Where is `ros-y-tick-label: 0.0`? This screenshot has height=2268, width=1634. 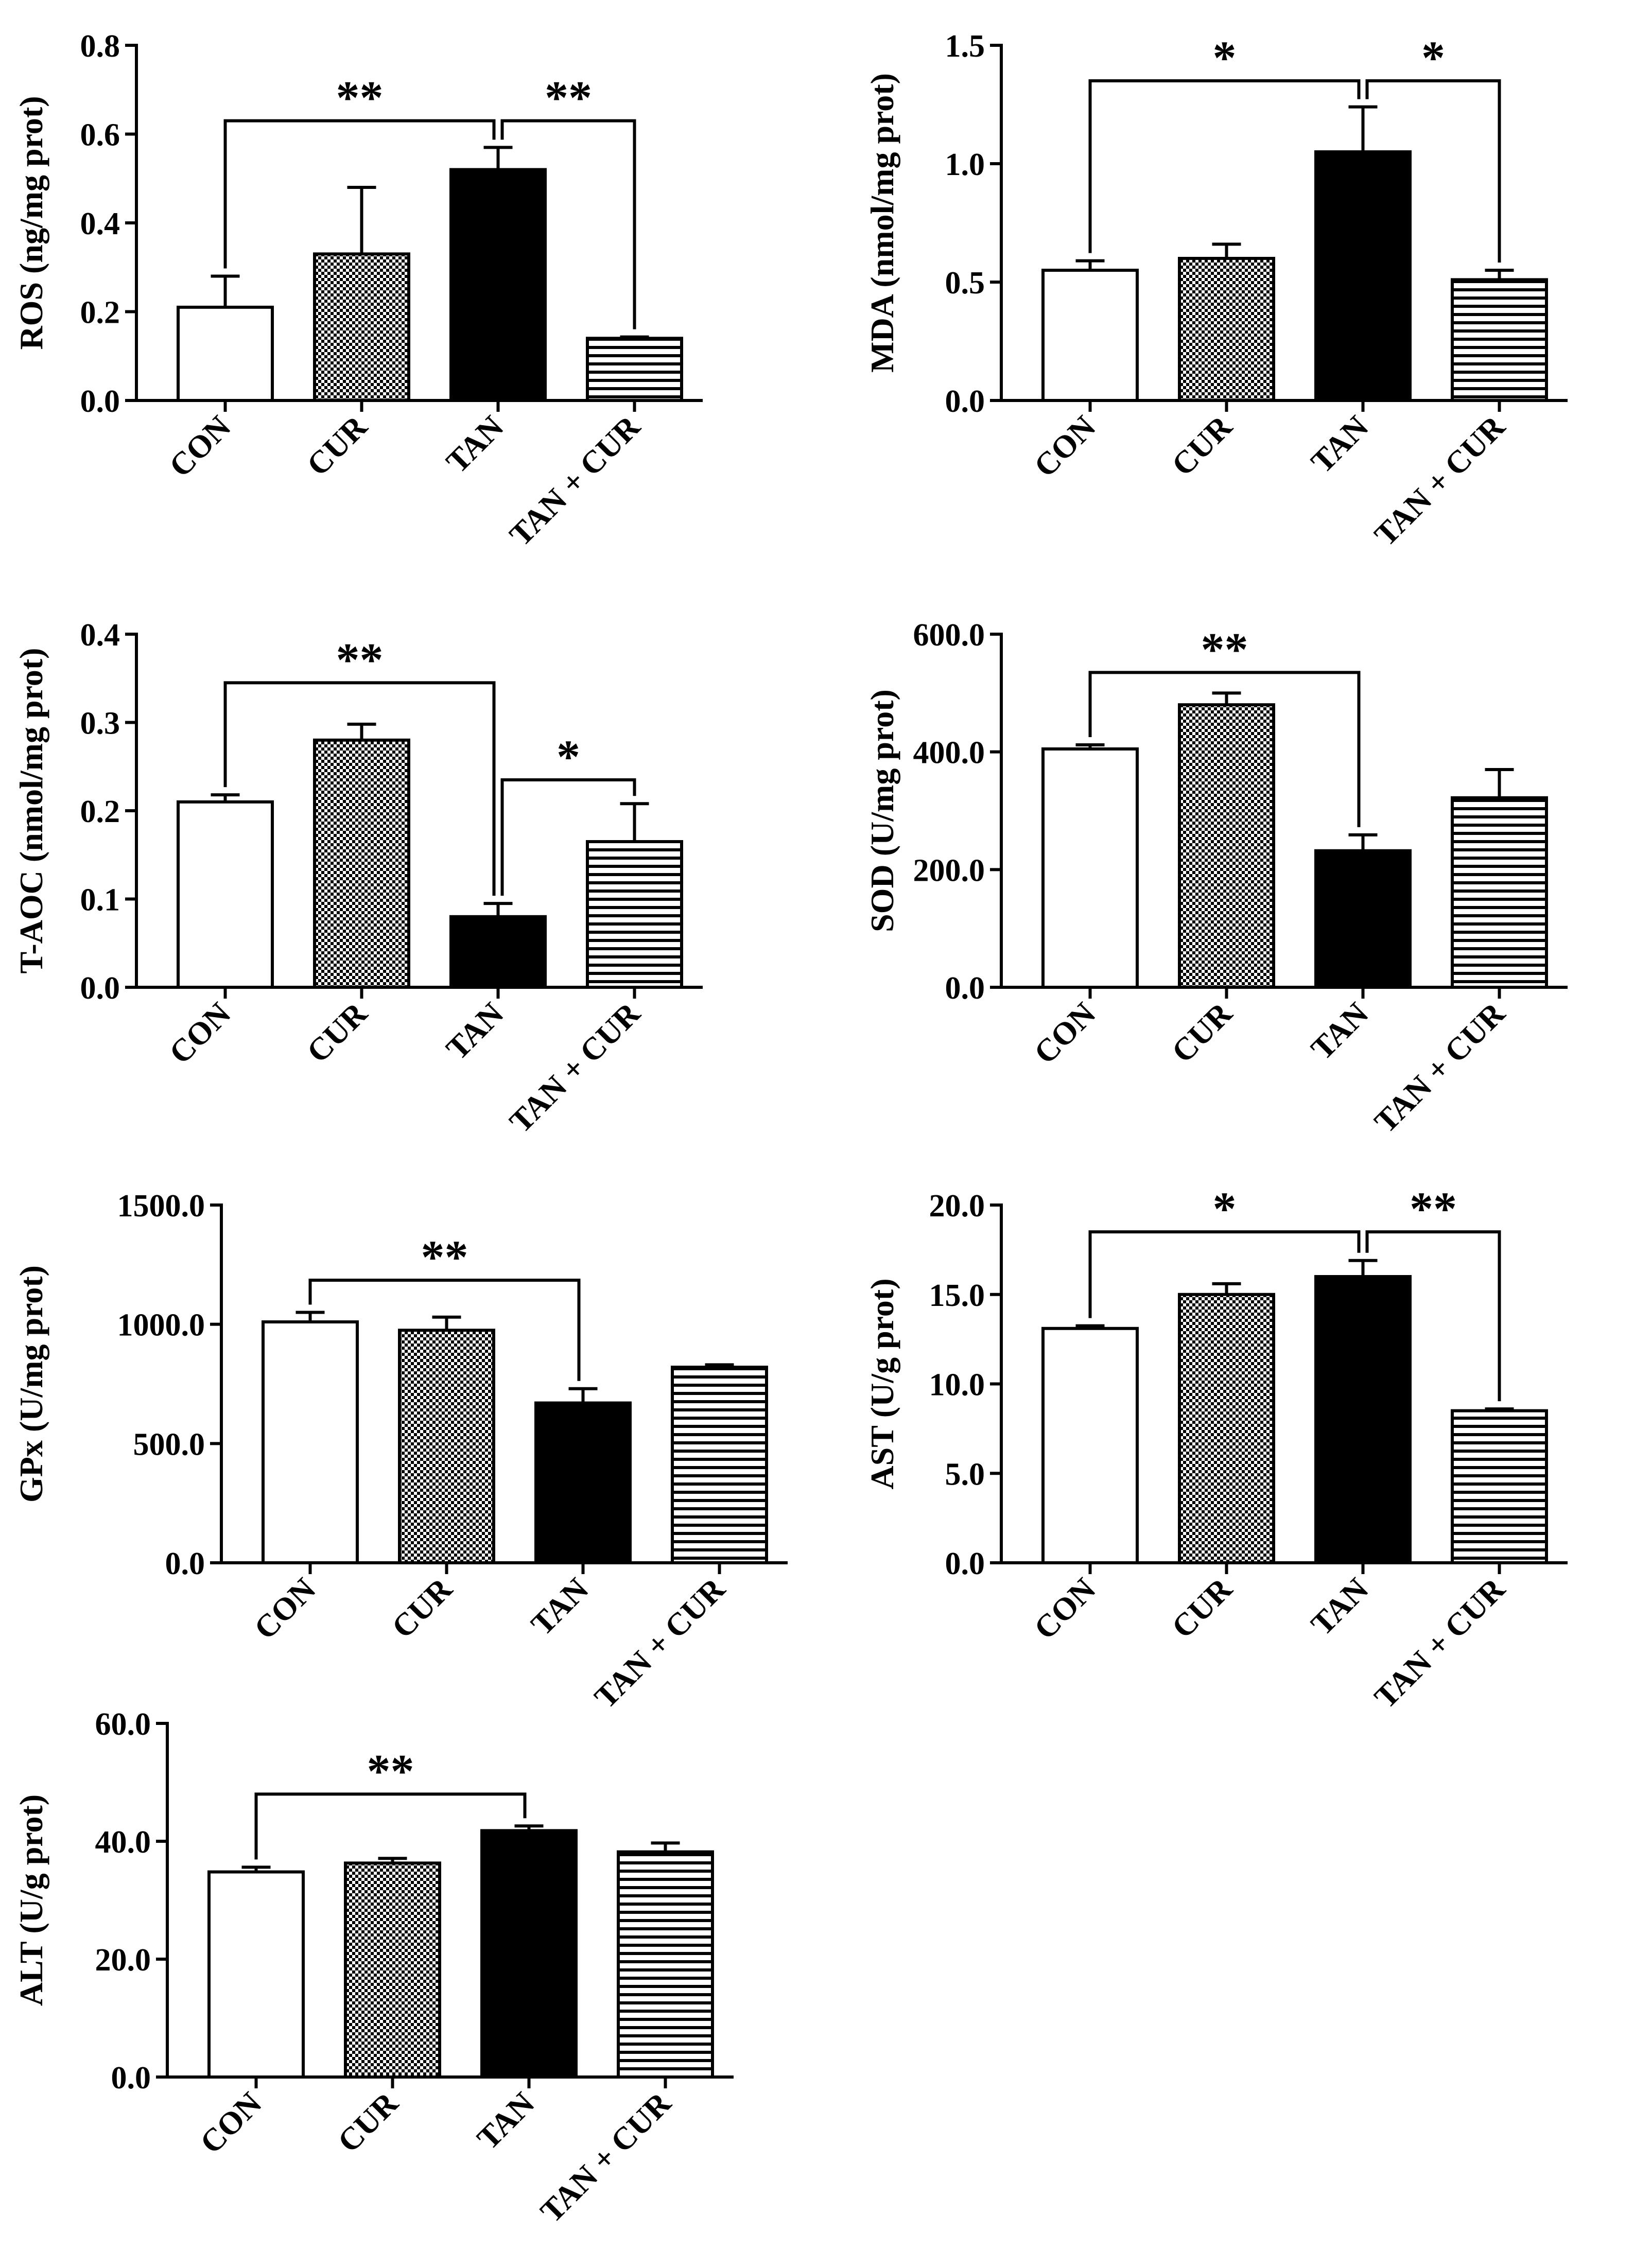 ros-y-tick-label: 0.0 is located at coordinates (100, 402).